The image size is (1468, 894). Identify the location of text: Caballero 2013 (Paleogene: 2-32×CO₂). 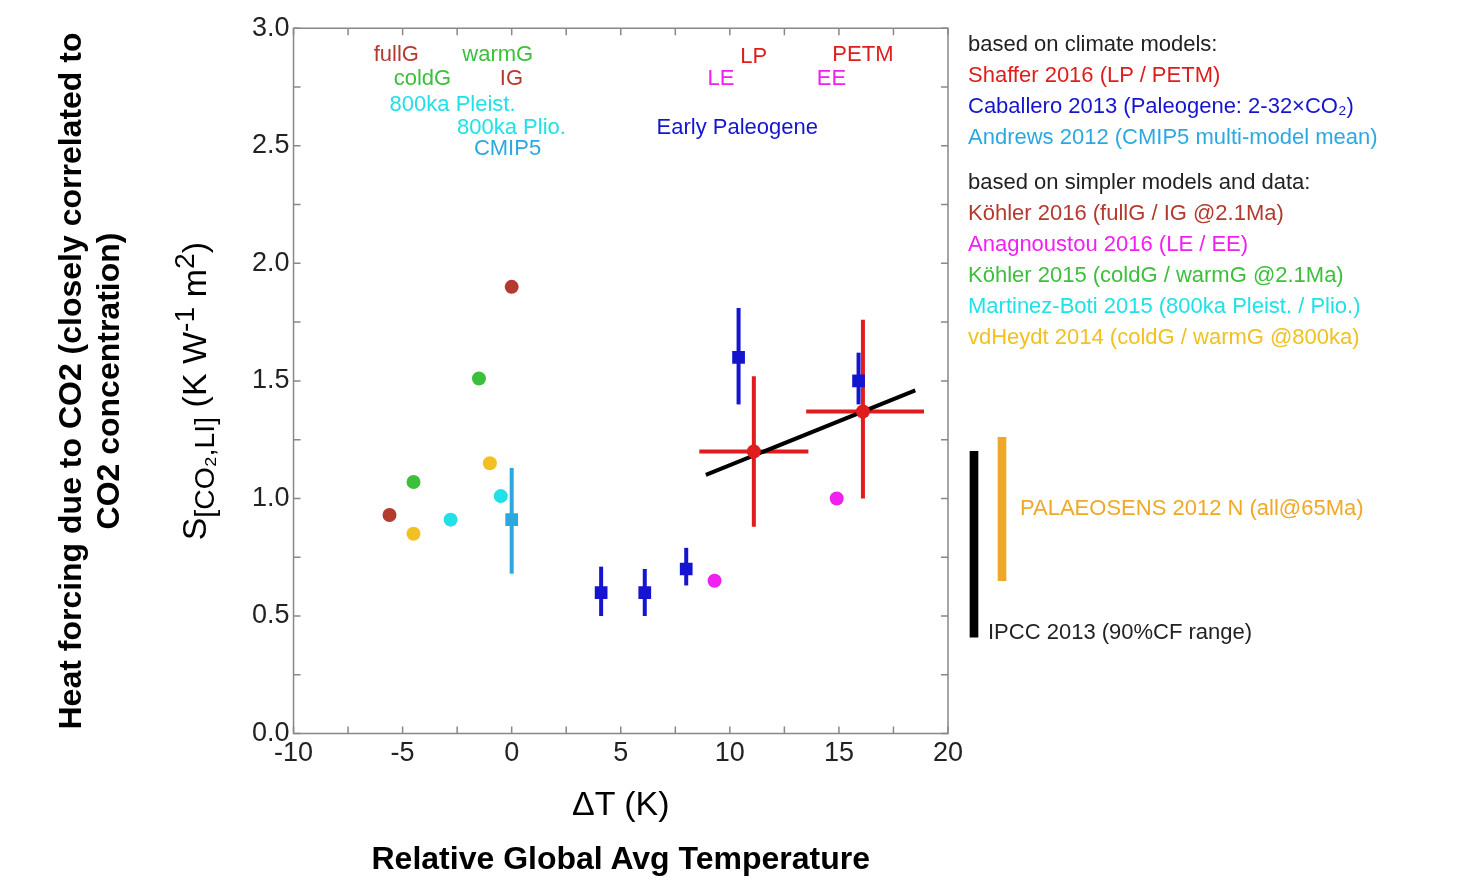
(1161, 106).